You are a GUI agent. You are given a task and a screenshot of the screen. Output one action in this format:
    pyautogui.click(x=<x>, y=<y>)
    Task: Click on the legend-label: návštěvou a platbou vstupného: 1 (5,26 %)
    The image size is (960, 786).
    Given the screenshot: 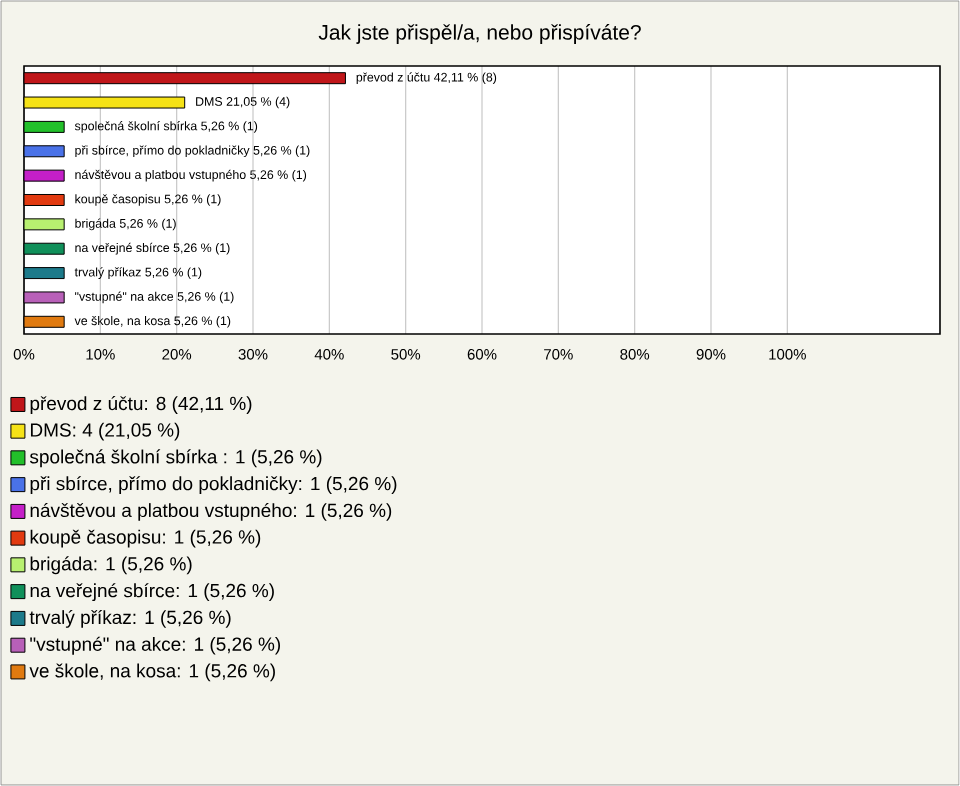 What is the action you would take?
    pyautogui.click(x=211, y=511)
    